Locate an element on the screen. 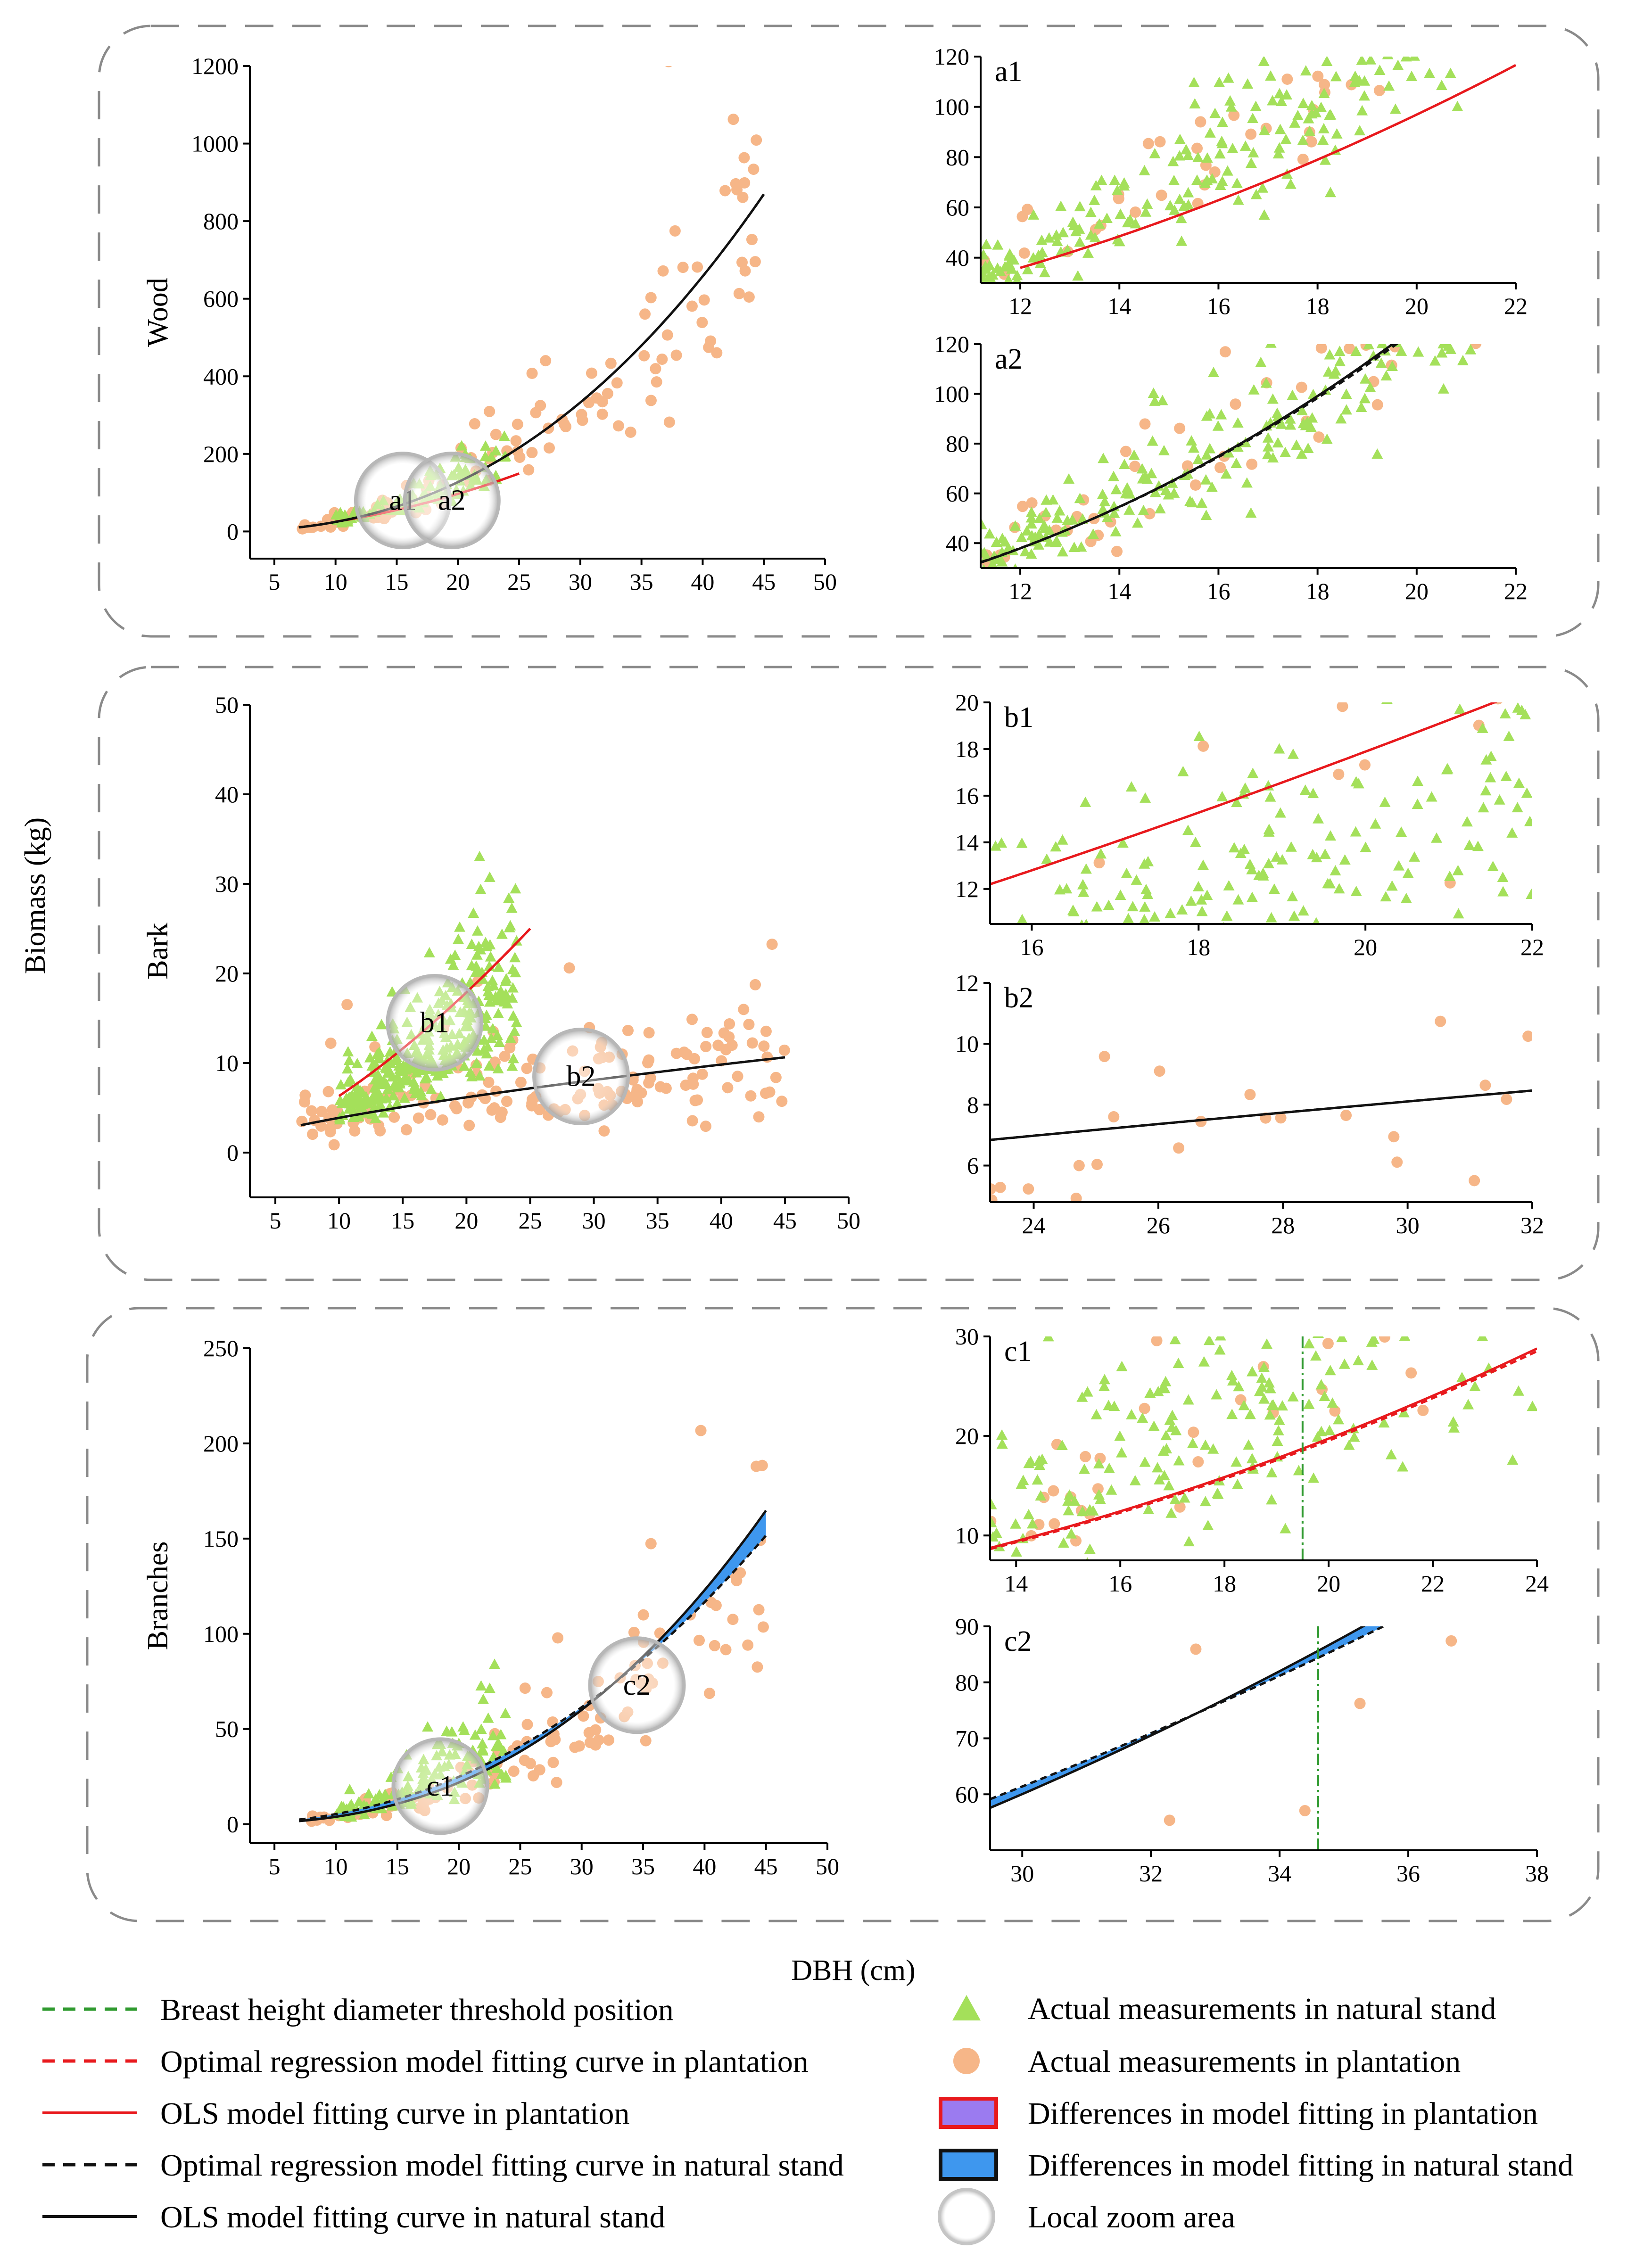 The image size is (1652, 2267). plot-area-b2 is located at coordinates (1261, 1108).